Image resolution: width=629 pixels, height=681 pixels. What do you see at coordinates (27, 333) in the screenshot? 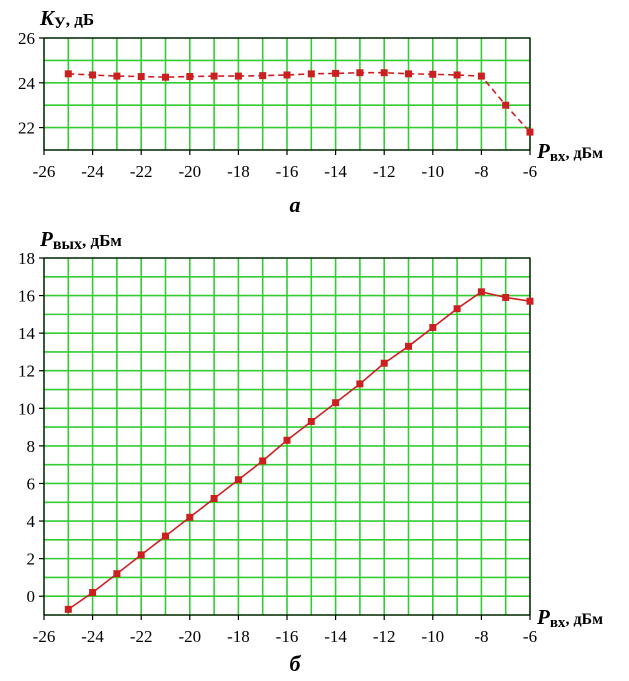
I see `y-tick-label: 14` at bounding box center [27, 333].